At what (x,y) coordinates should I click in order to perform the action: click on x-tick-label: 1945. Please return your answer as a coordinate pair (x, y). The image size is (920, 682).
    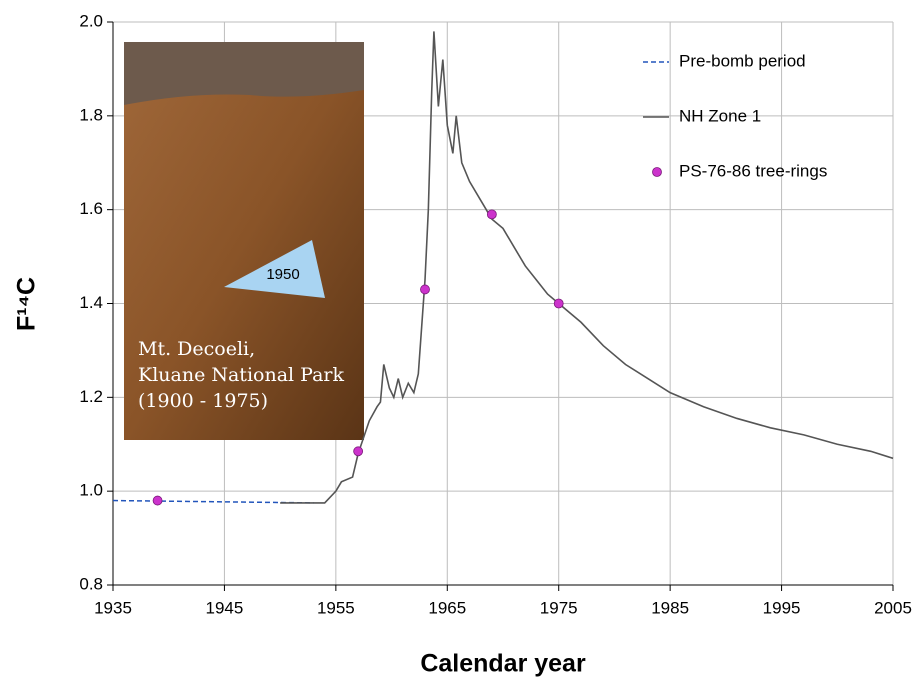
    Looking at the image, I should click on (225, 607).